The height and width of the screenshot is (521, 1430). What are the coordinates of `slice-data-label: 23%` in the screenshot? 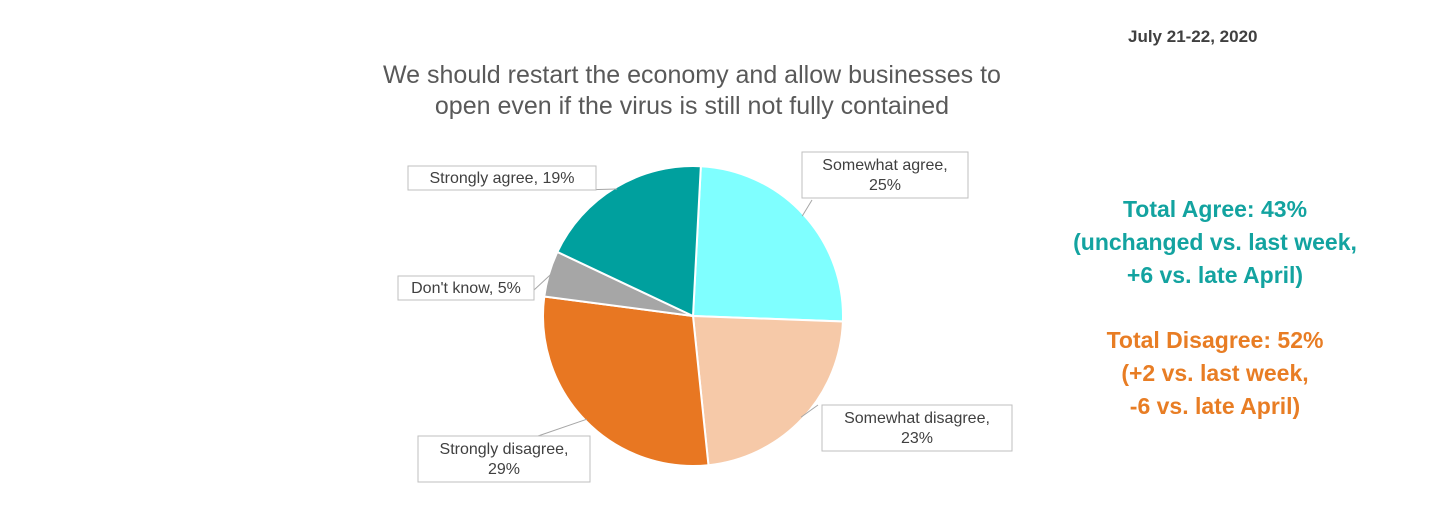 It's located at (917, 438).